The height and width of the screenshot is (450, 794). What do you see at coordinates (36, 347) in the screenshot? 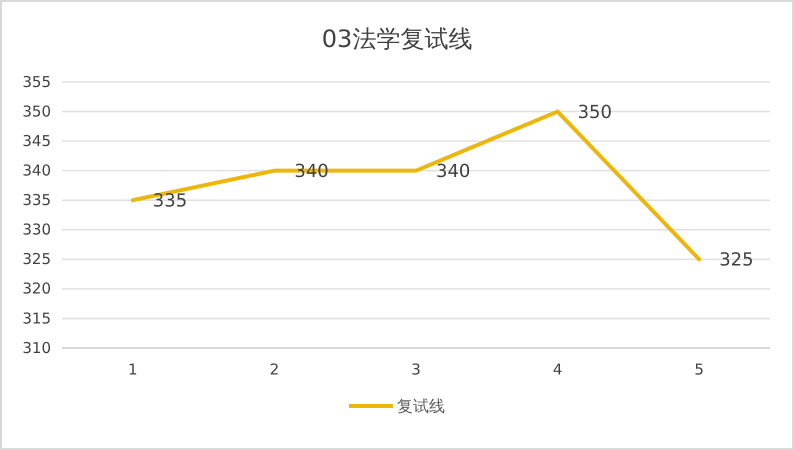
I see `y-tick-label: 310` at bounding box center [36, 347].